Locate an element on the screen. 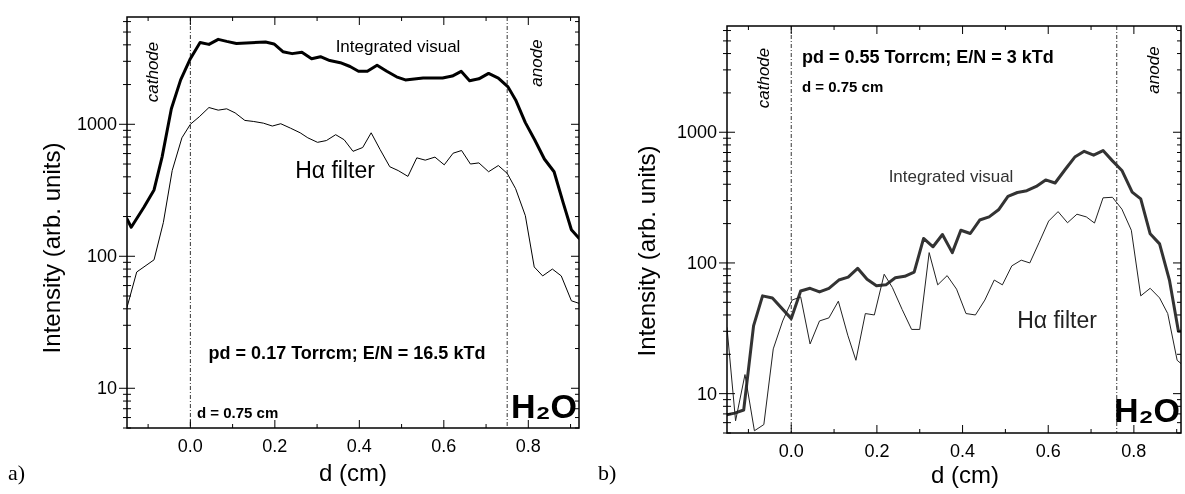 This screenshot has height=494, width=1185. text: b) is located at coordinates (607, 472).